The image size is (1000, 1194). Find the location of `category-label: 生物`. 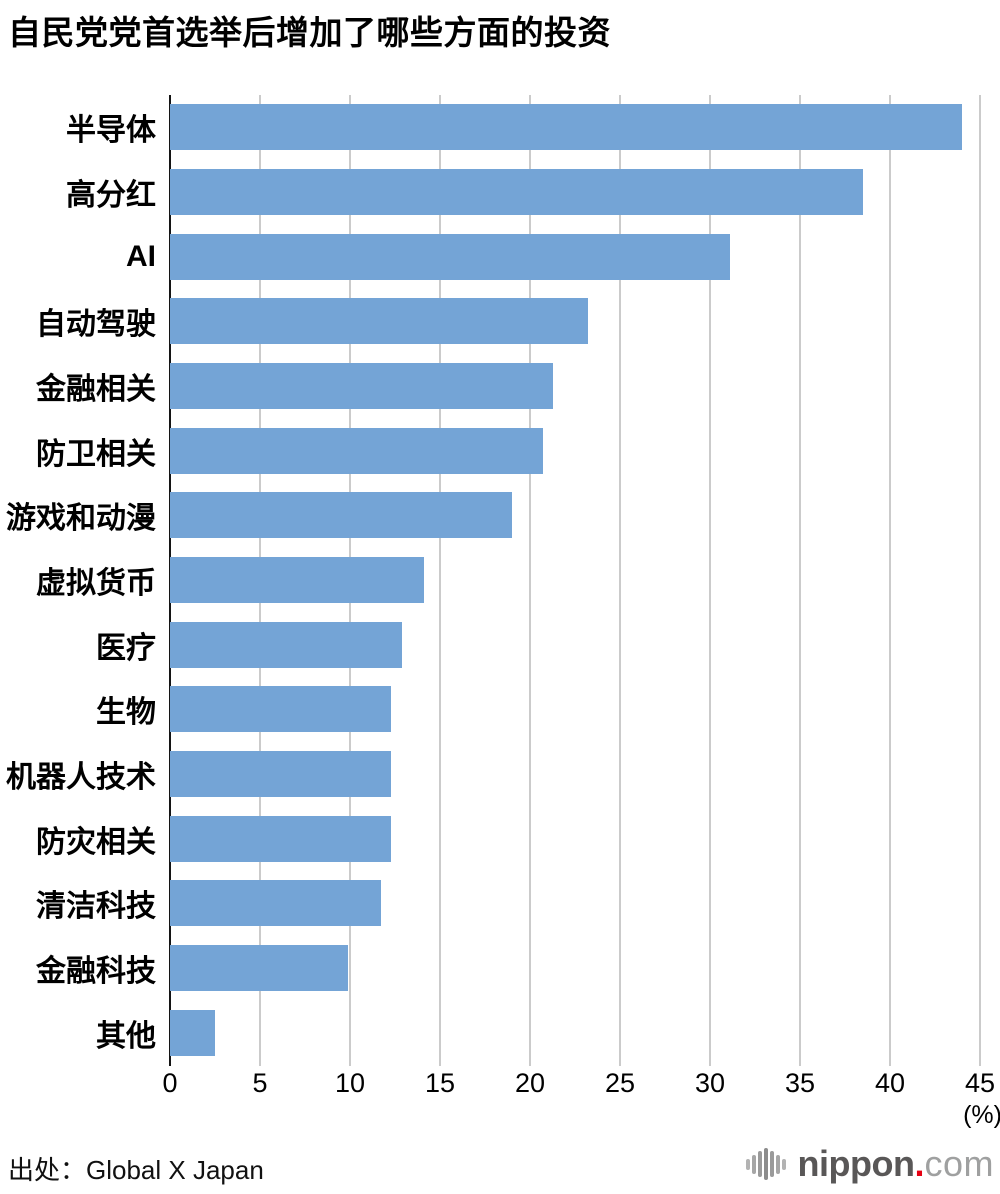

category-label: 生物 is located at coordinates (126, 713).